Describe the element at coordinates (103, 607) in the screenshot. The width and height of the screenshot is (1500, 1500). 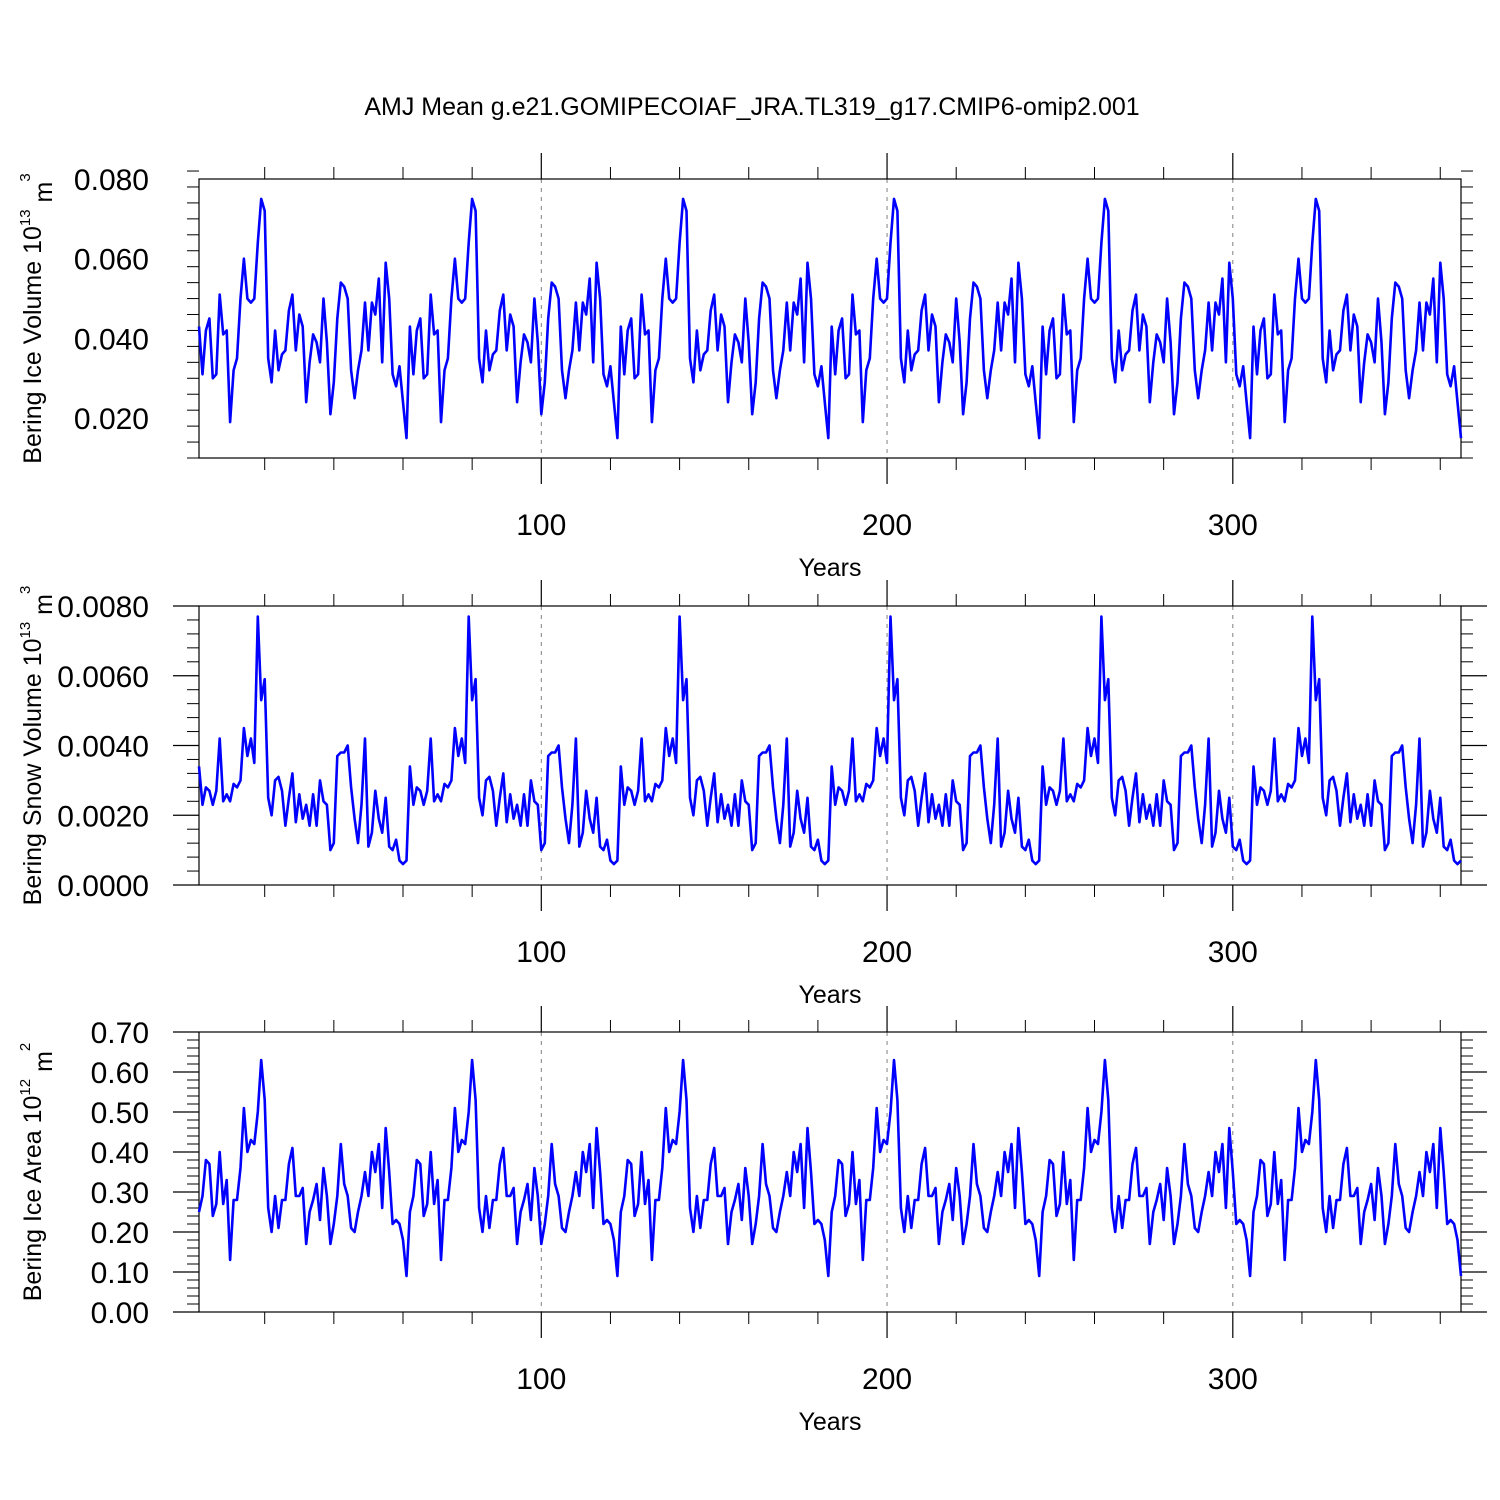
I see `y-tick-label: 0.0080` at that location.